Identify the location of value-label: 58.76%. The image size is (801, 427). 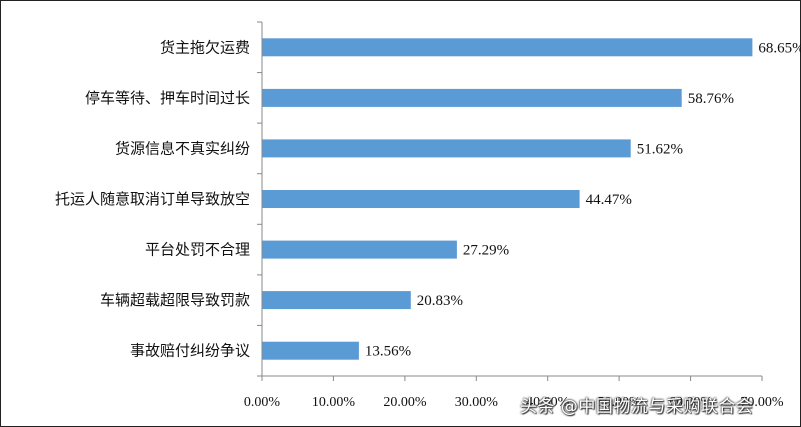
(711, 99).